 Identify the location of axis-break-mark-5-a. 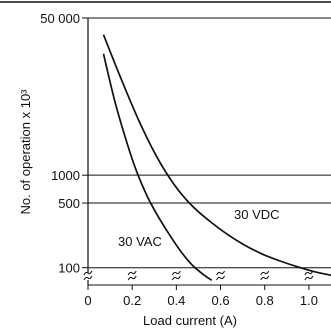
(309, 273).